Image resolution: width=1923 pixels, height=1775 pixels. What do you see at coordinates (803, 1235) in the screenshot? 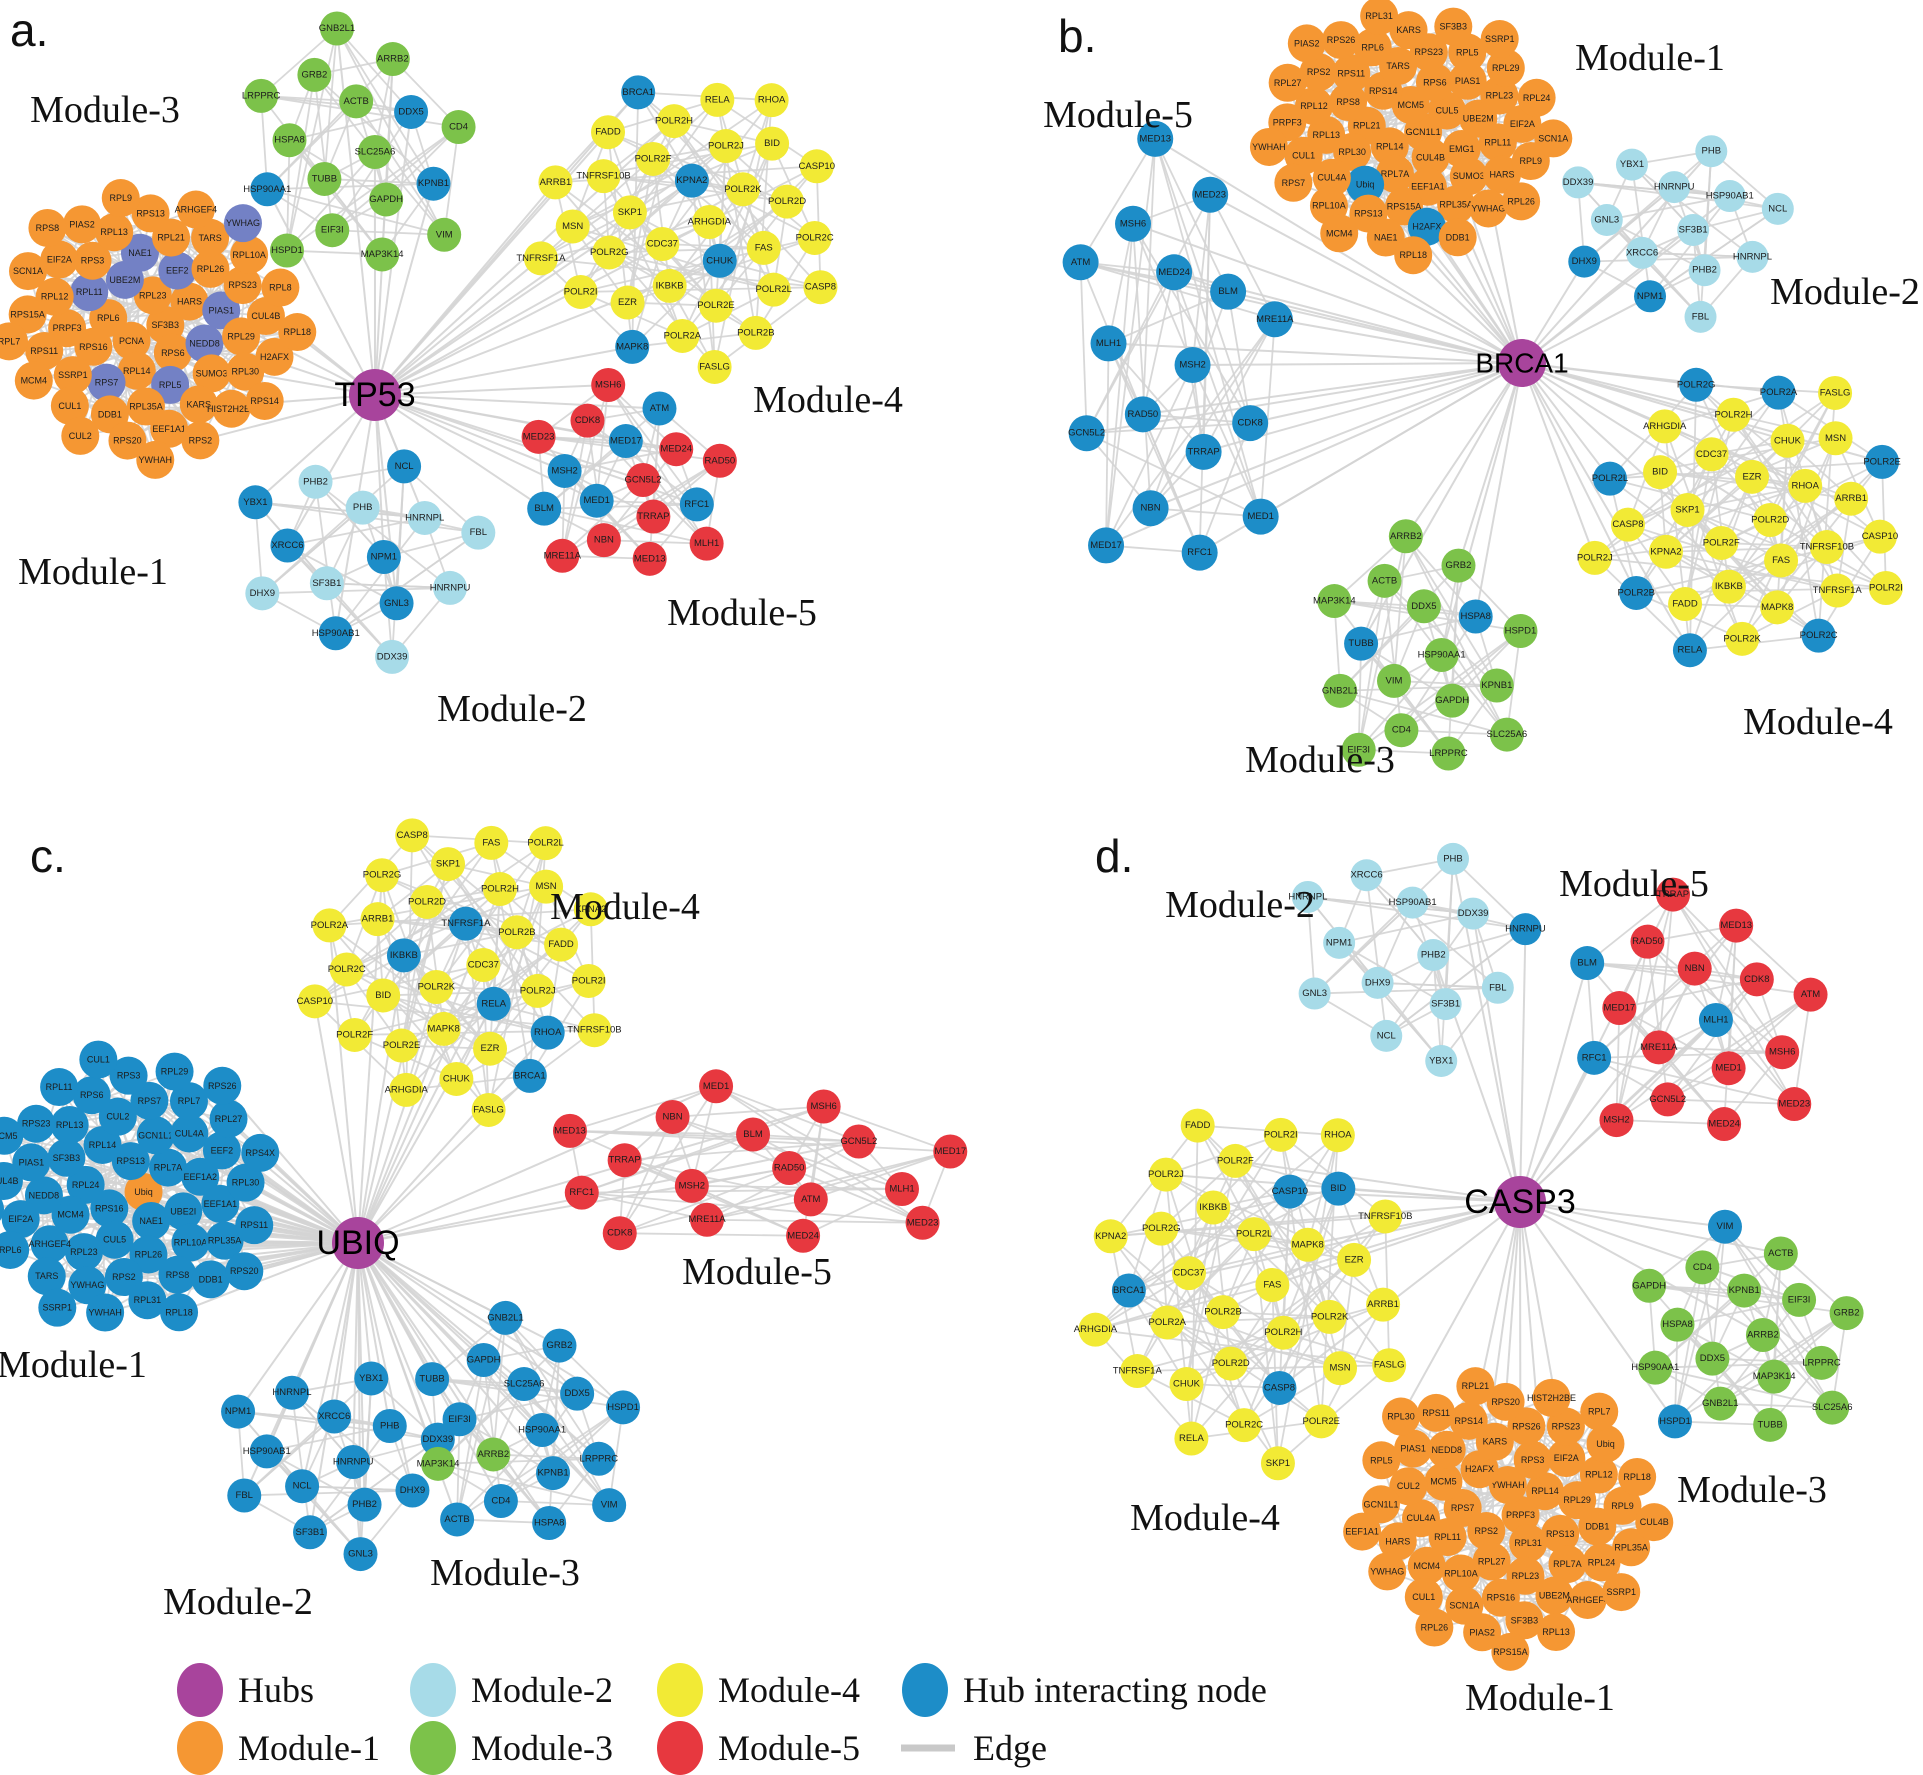
I see `node-med24` at bounding box center [803, 1235].